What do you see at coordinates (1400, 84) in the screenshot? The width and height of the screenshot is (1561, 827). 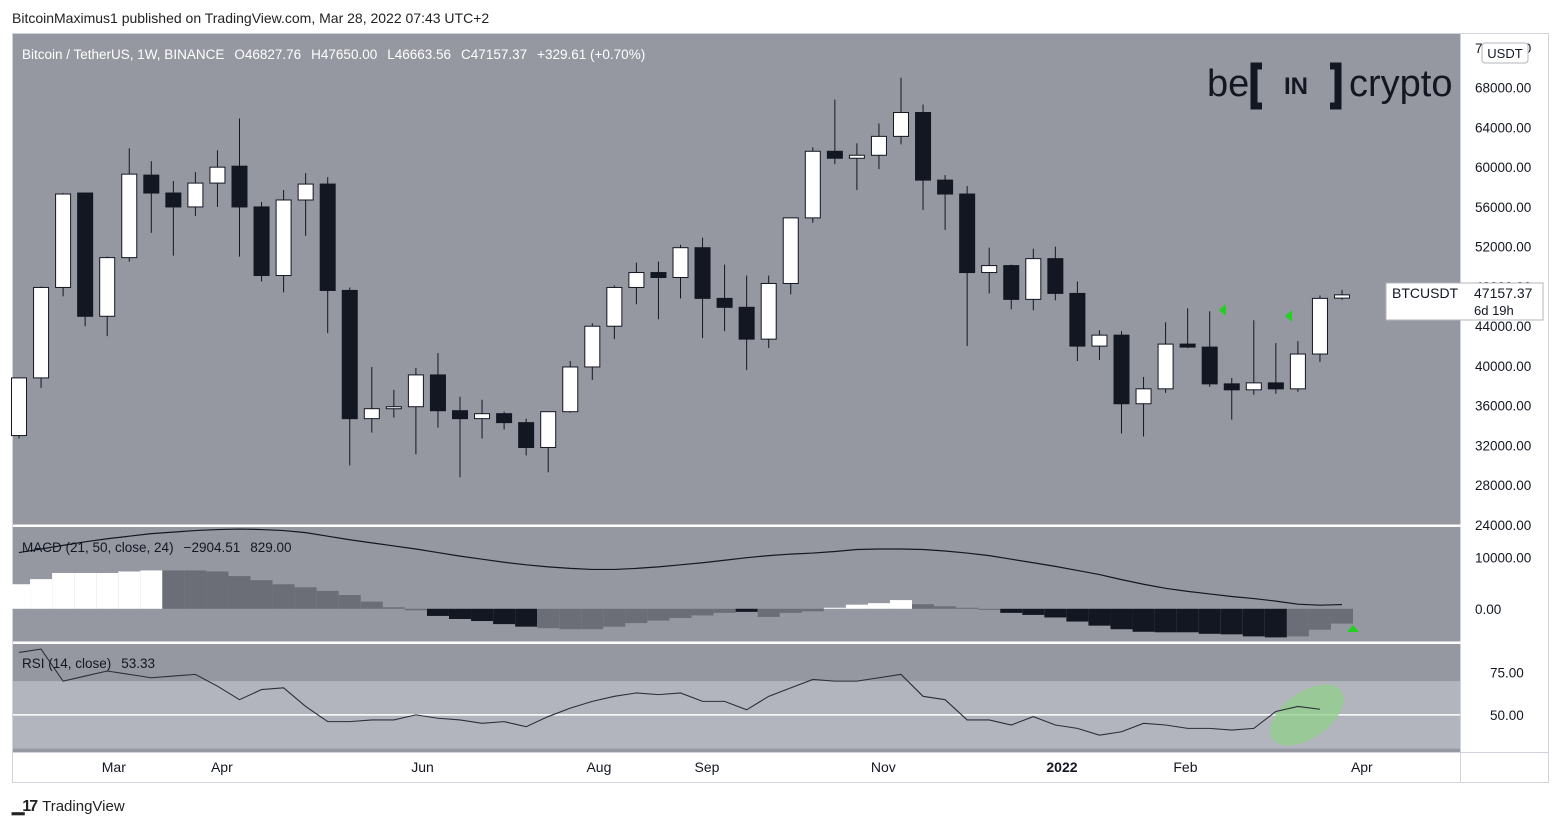 I see `watermark-crypto: crypto` at bounding box center [1400, 84].